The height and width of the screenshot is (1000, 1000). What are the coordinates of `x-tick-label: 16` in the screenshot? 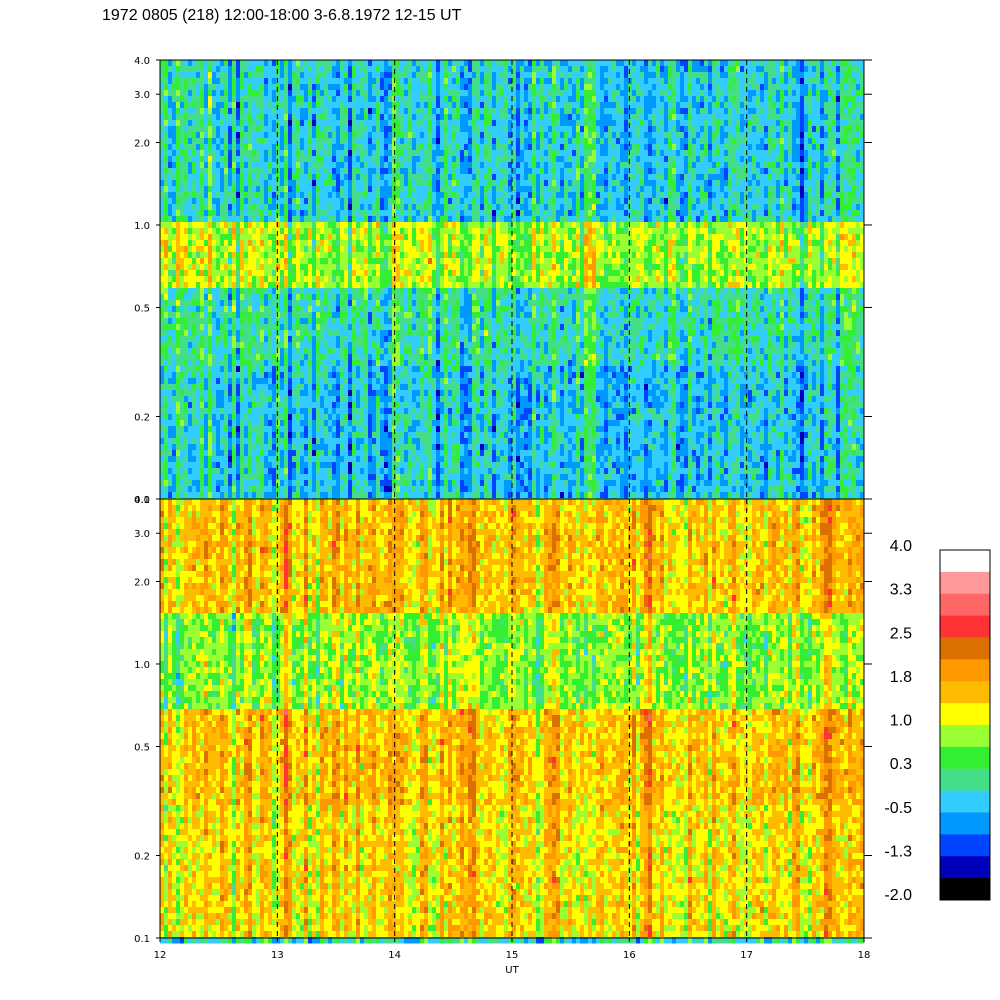 It's located at (629, 955).